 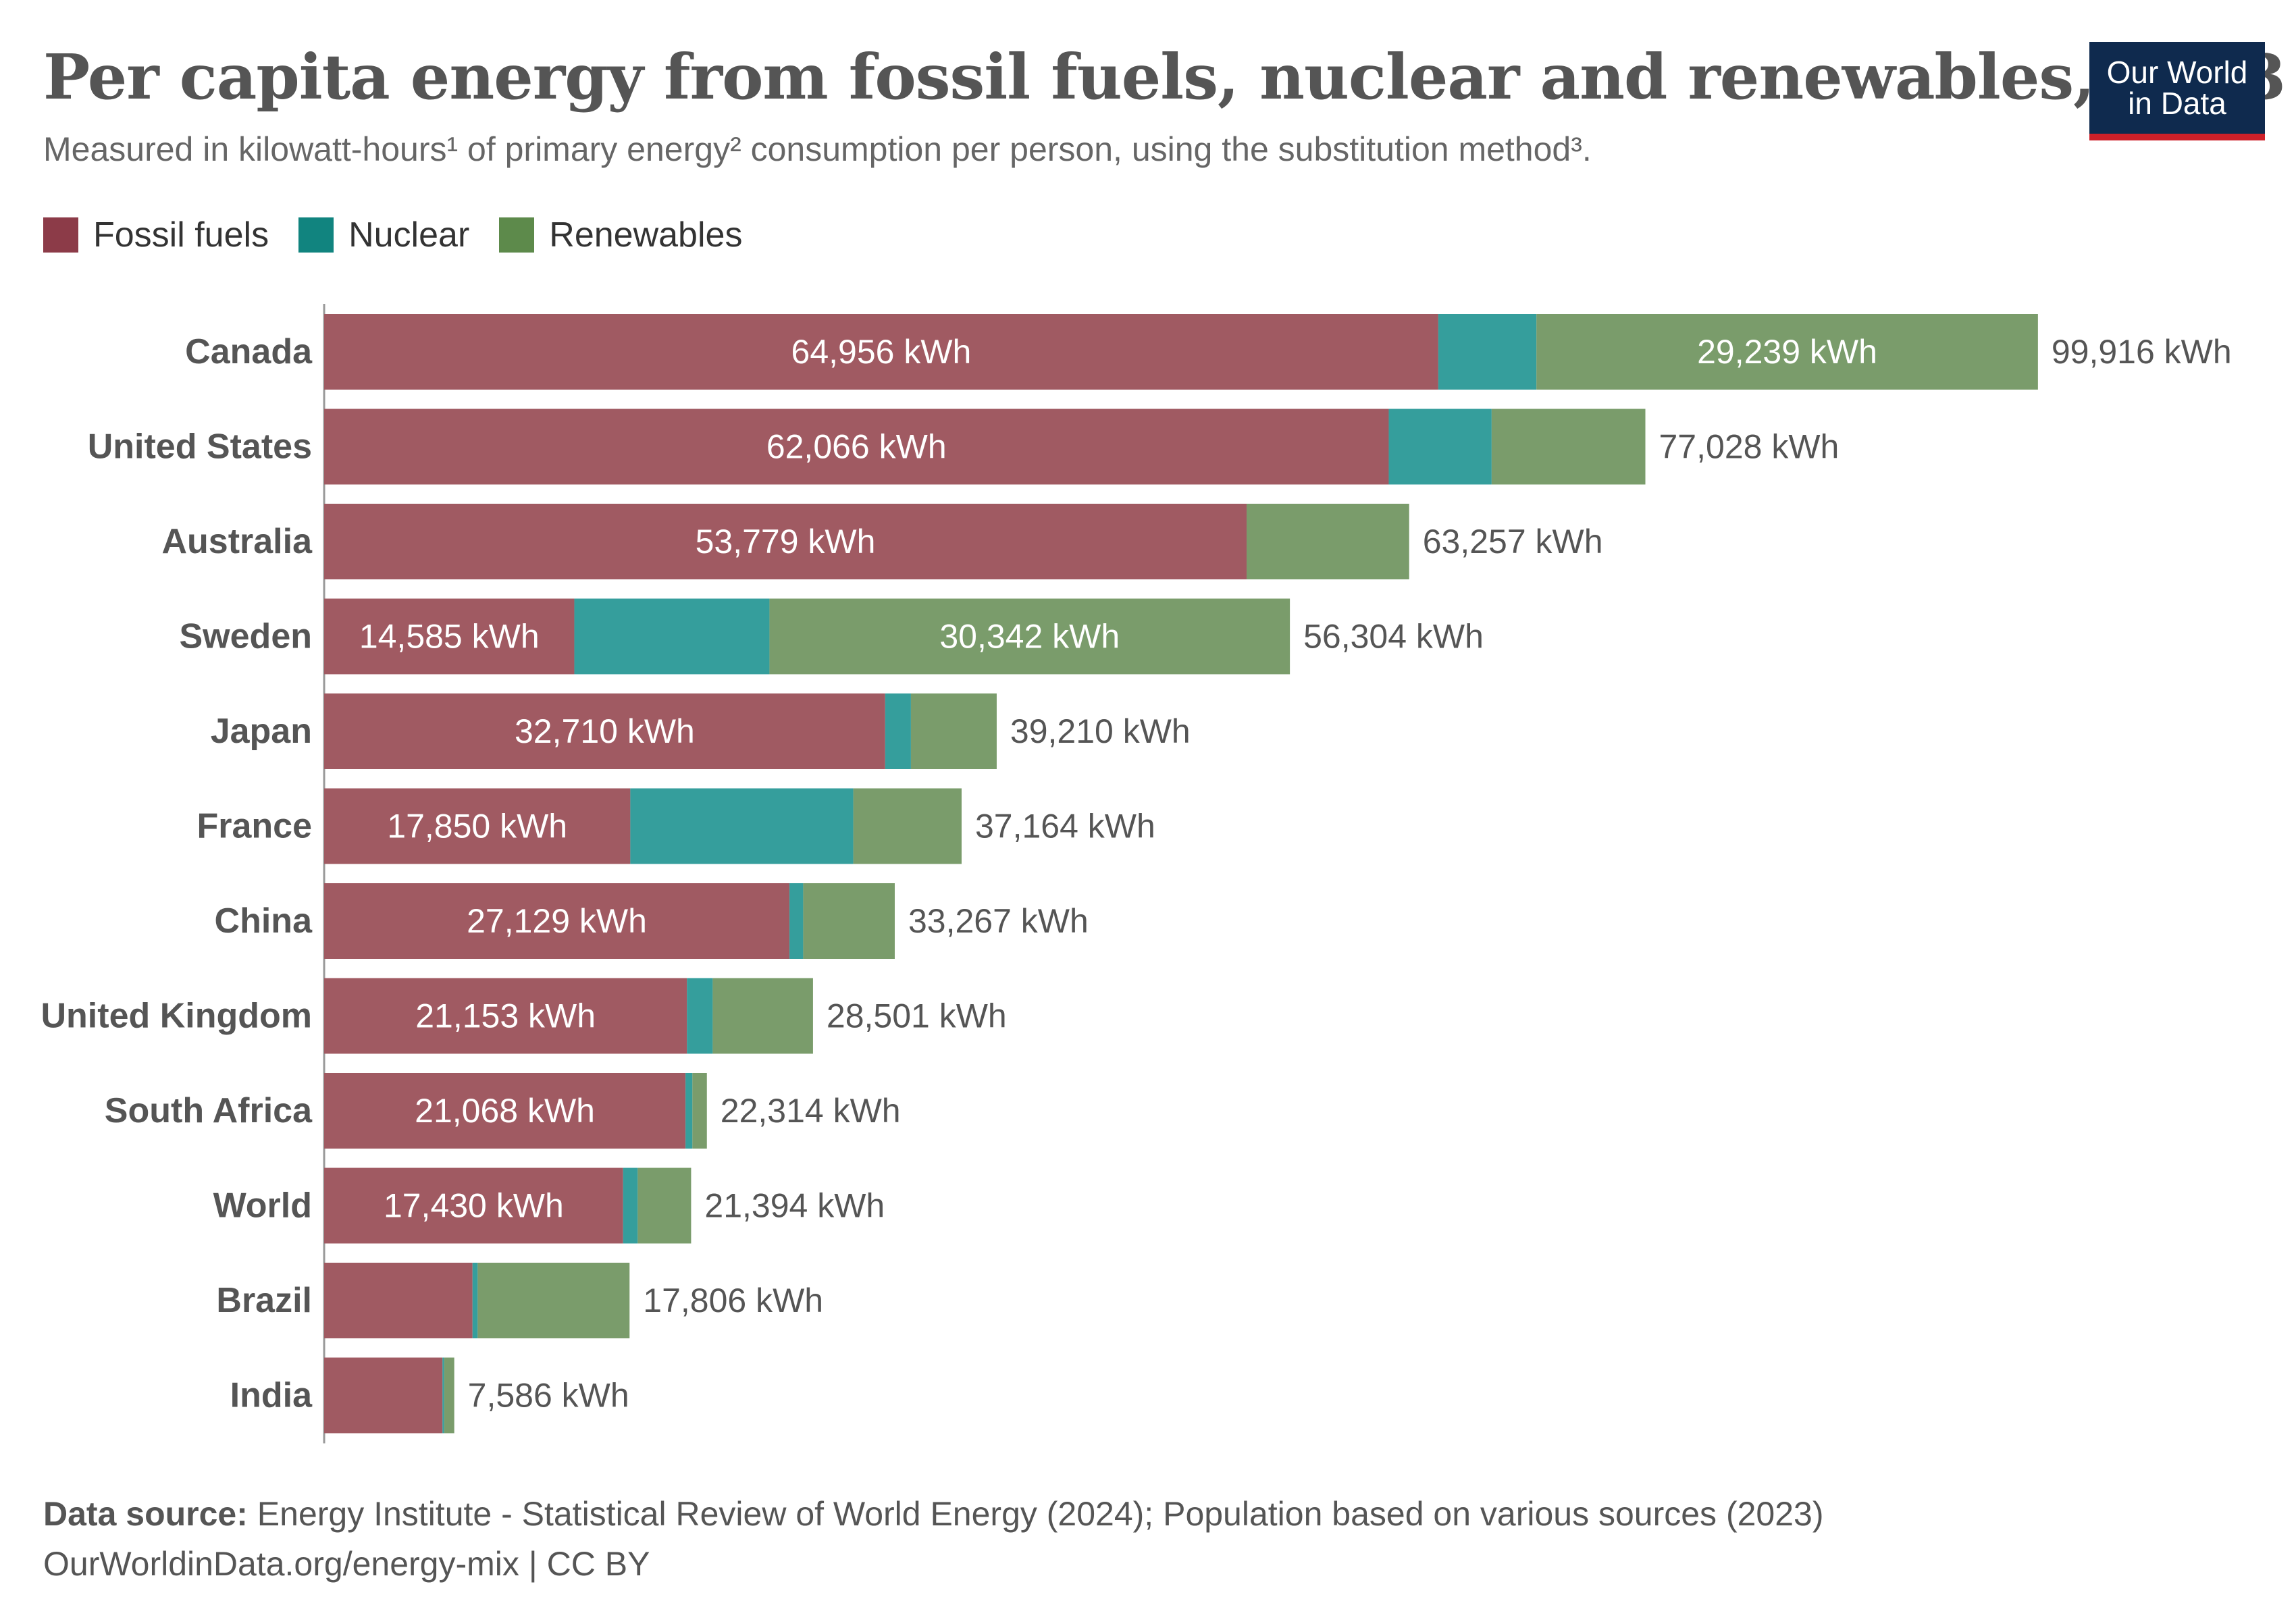 I want to click on category-label-world: World, so click(x=262, y=1206).